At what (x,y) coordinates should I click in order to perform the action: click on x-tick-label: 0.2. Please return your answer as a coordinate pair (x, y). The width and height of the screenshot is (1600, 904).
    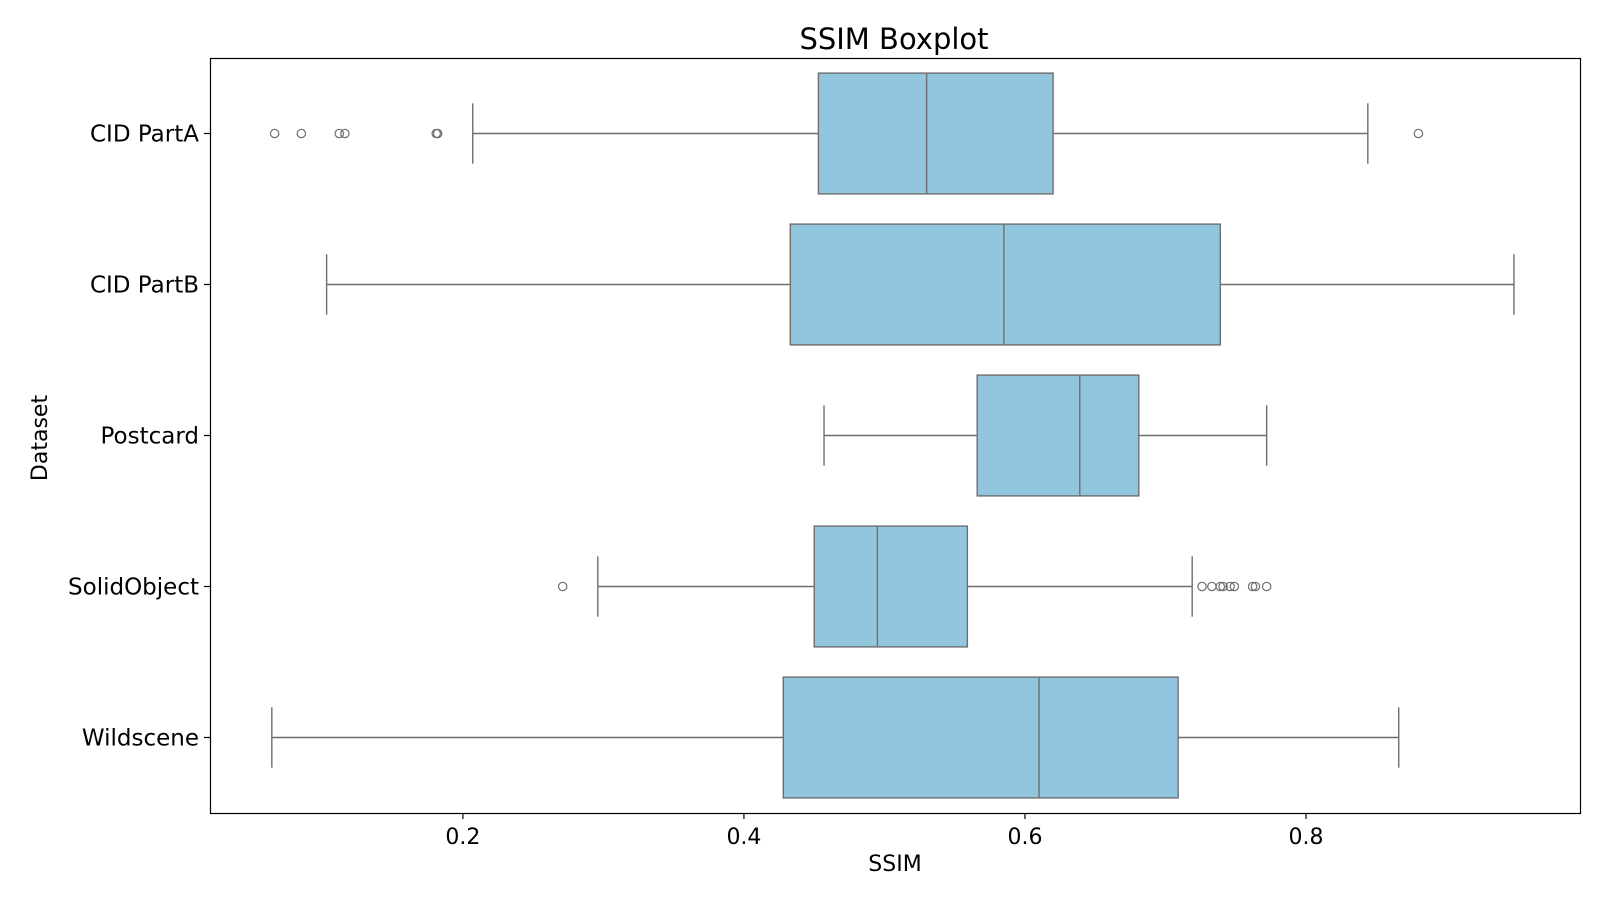
    Looking at the image, I should click on (462, 837).